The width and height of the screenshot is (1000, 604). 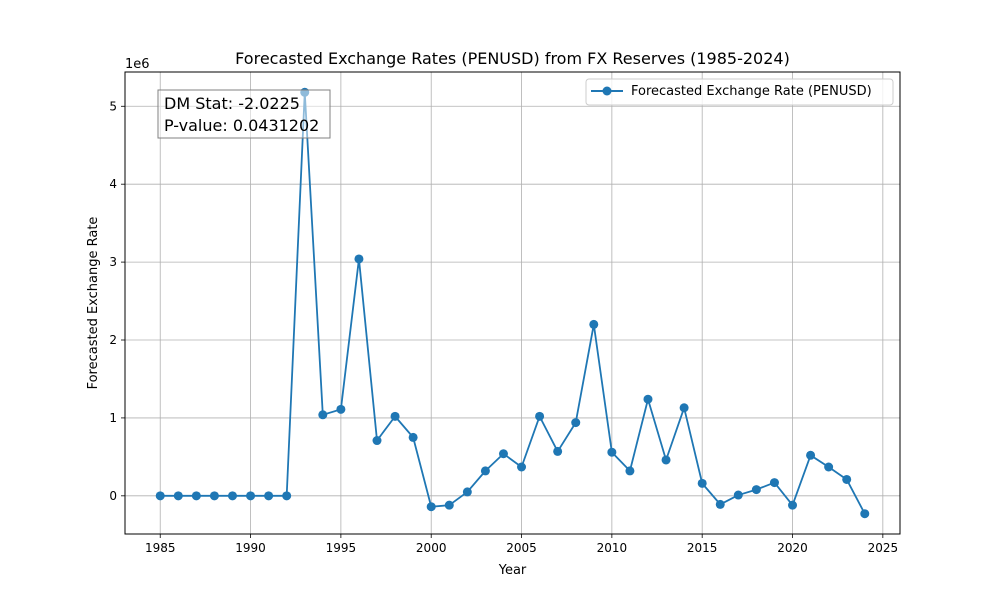 What do you see at coordinates (612, 548) in the screenshot?
I see `x-tick-label: 2010` at bounding box center [612, 548].